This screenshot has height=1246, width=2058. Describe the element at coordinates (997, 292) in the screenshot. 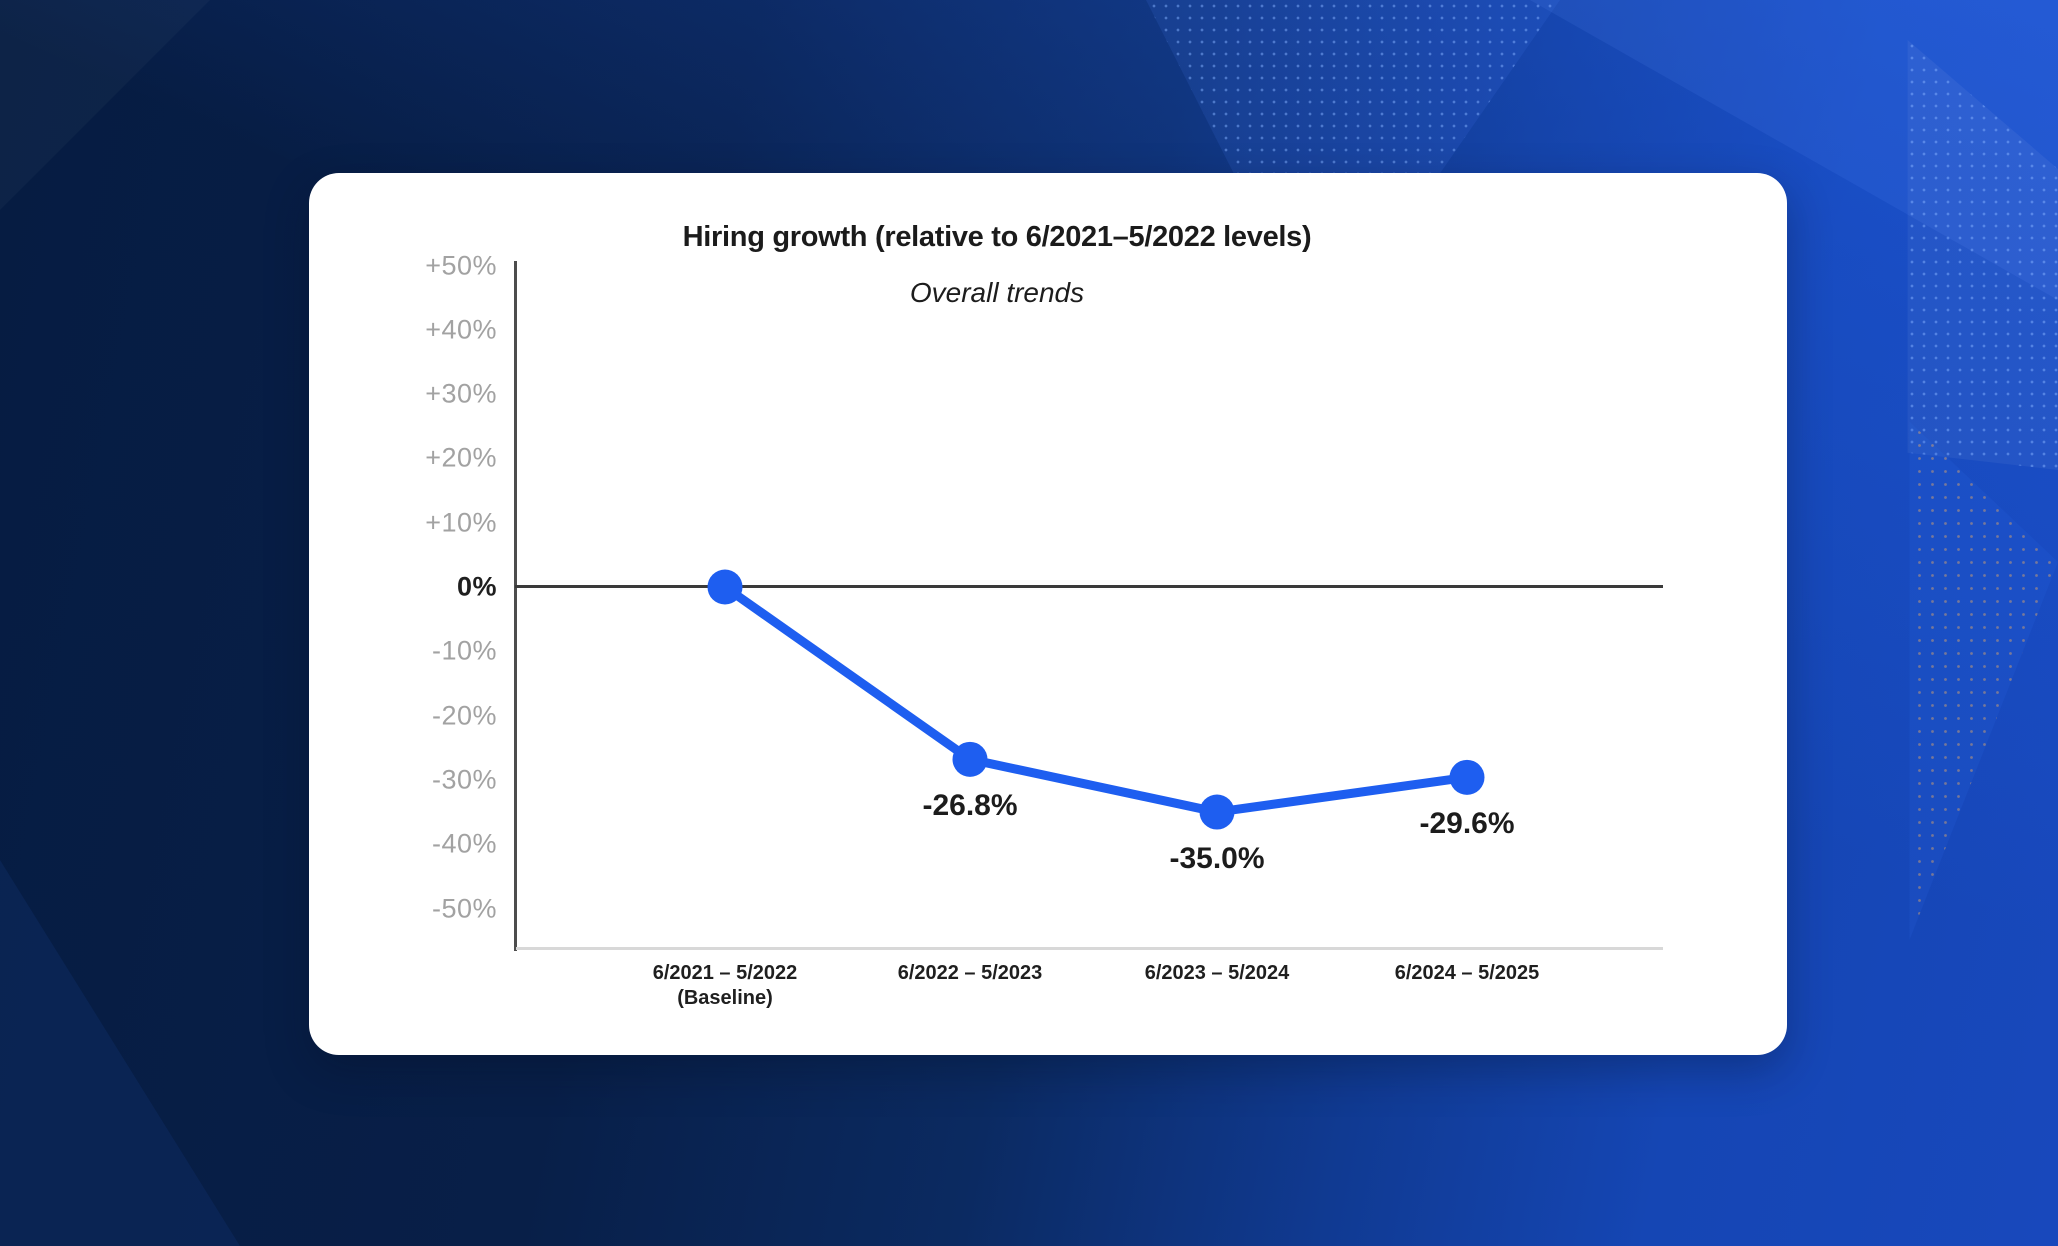

I see `chart-subtitle: Overall trends` at that location.